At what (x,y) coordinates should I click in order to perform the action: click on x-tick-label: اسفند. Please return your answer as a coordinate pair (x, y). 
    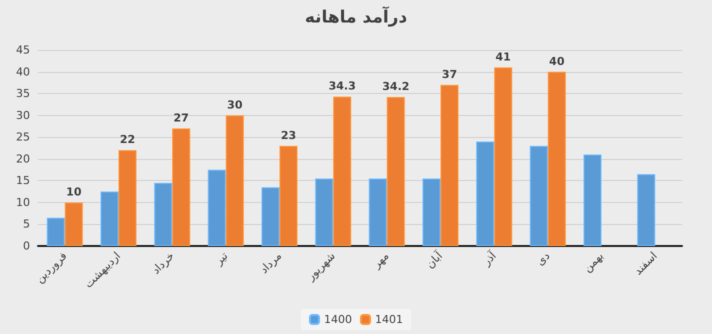
    Looking at the image, I should click on (646, 263).